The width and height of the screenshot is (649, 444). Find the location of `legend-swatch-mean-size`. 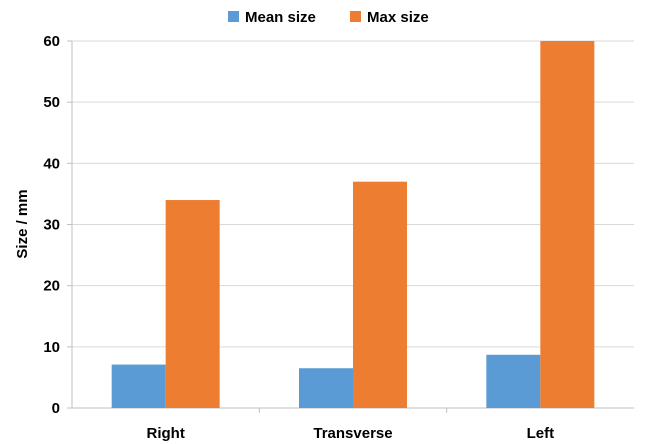

legend-swatch-mean-size is located at coordinates (233, 16).